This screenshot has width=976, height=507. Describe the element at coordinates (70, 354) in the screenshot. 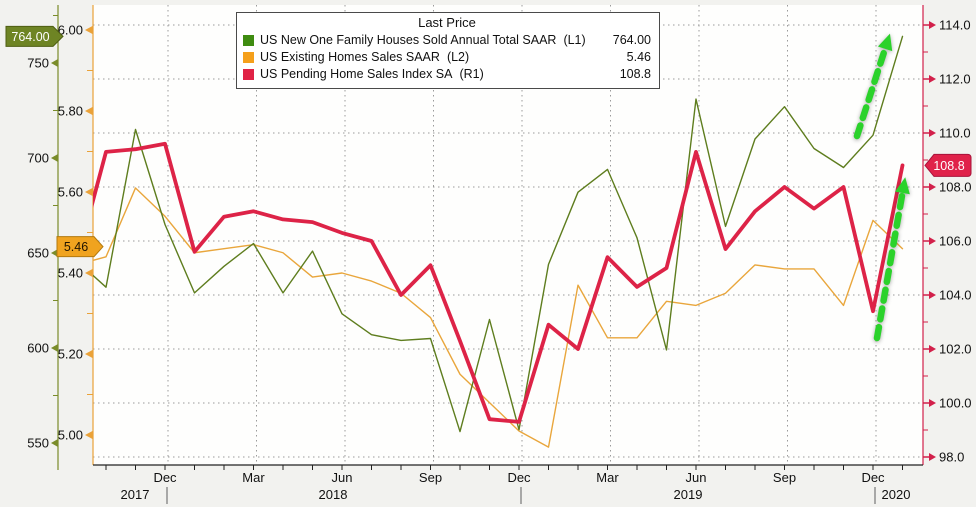

I see `axis-tick-label: 5.20` at that location.